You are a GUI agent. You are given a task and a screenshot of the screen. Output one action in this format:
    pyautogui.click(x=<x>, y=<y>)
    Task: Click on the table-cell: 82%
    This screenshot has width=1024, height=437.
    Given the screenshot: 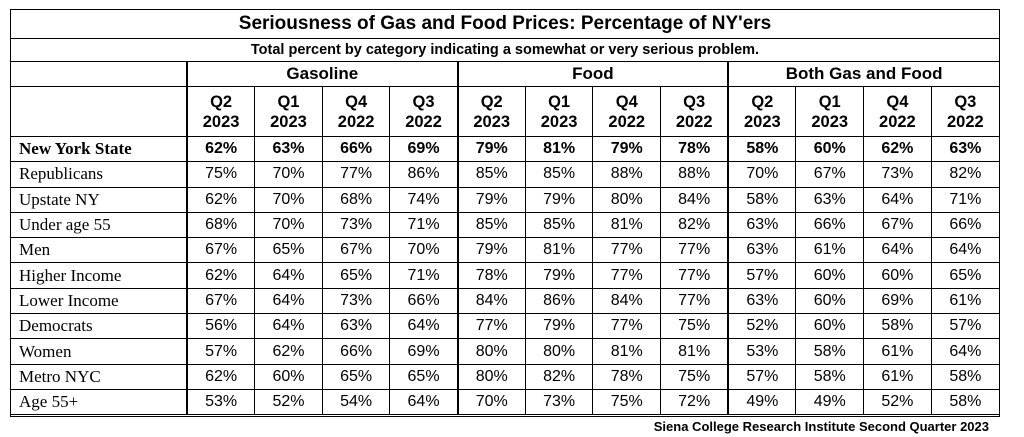 What is the action you would take?
    pyautogui.click(x=694, y=225)
    